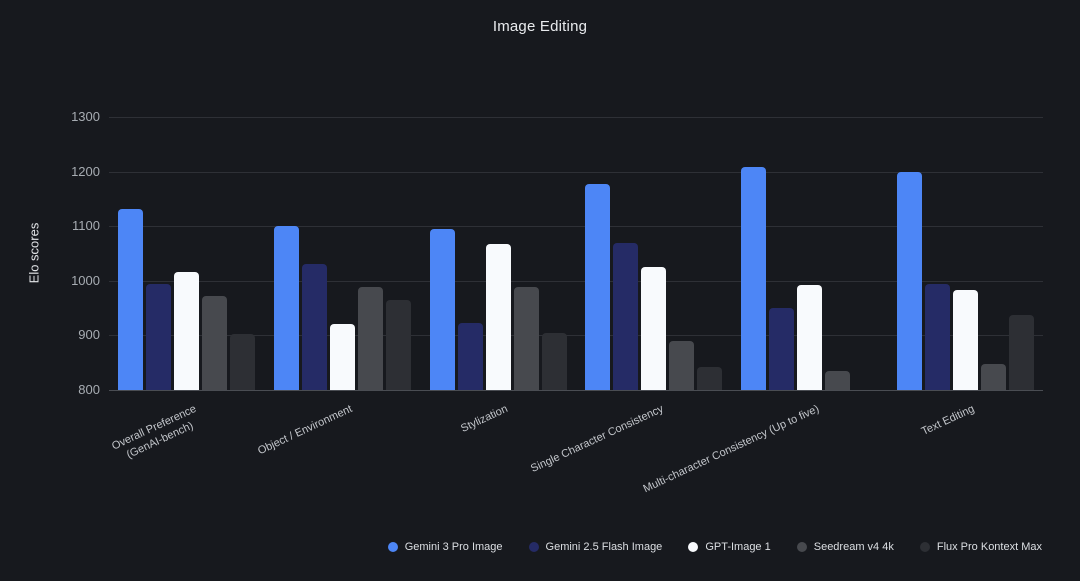 The width and height of the screenshot is (1080, 581). I want to click on y-tick-label: 1000, so click(85, 280).